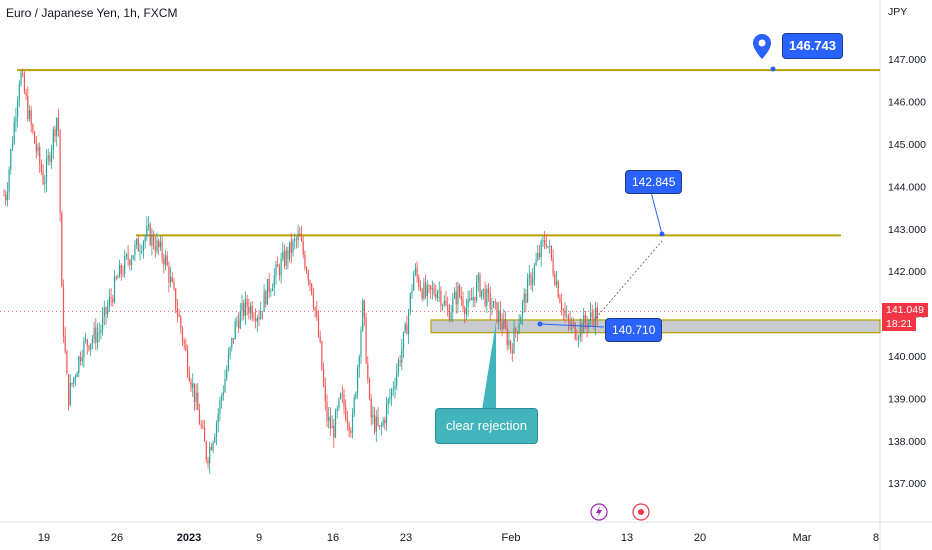 The height and width of the screenshot is (550, 932). I want to click on price-callout-support: 140.710, so click(634, 330).